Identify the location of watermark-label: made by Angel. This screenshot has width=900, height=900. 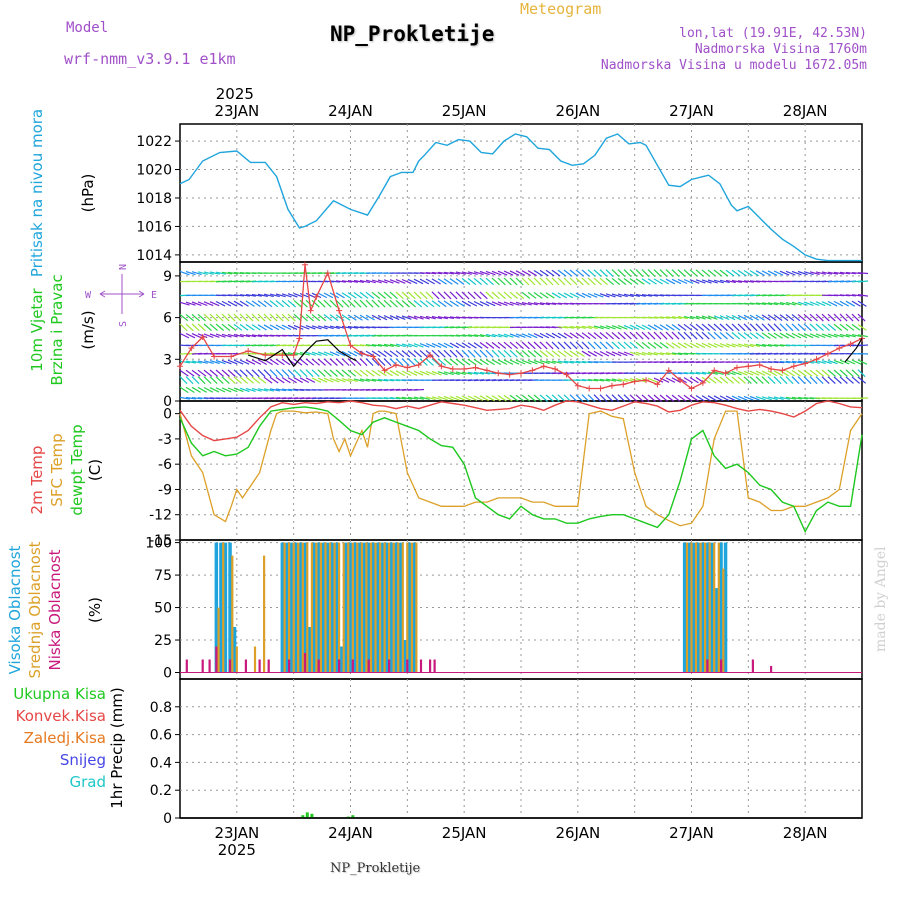
(881, 599).